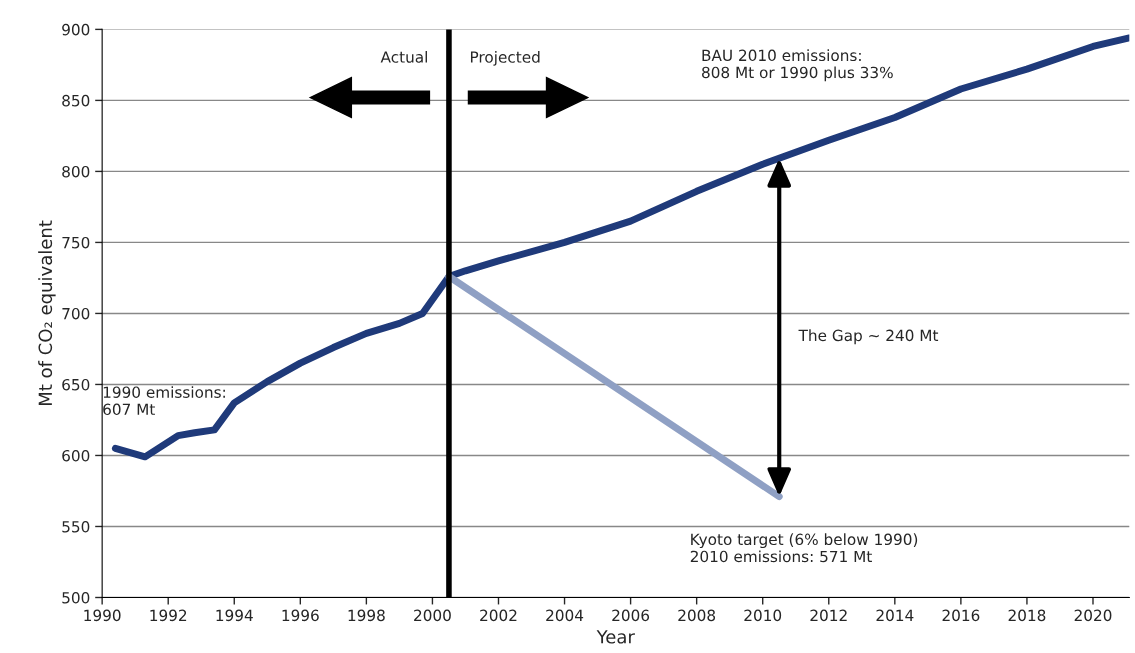 The image size is (1135, 653). What do you see at coordinates (797, 65) in the screenshot?
I see `annotation: BAU 2010 emissions: 808 Mt or 1990 plus 33%` at bounding box center [797, 65].